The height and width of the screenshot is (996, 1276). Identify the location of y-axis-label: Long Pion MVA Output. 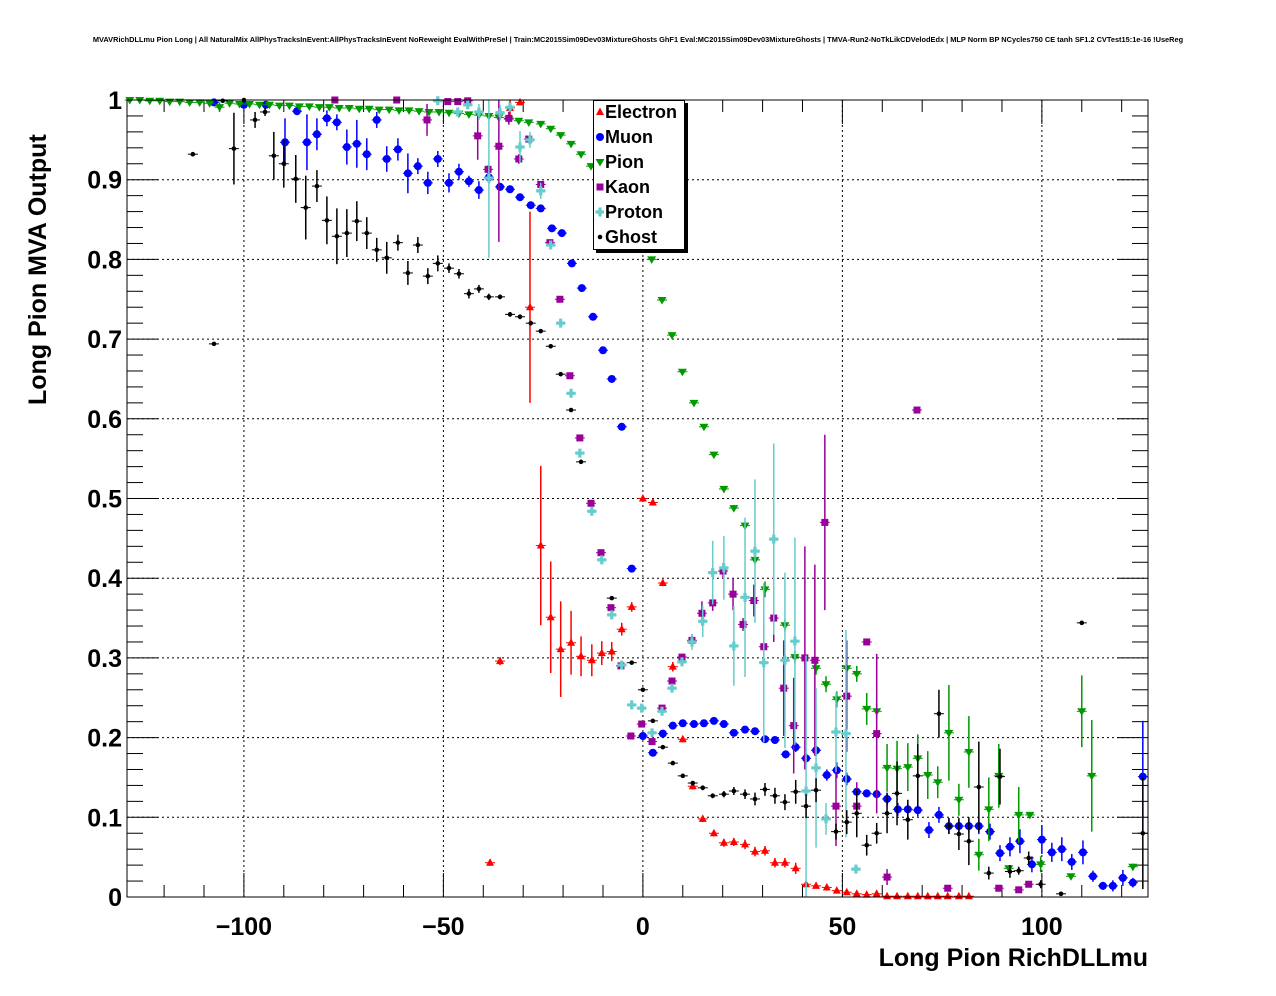
(38, 269).